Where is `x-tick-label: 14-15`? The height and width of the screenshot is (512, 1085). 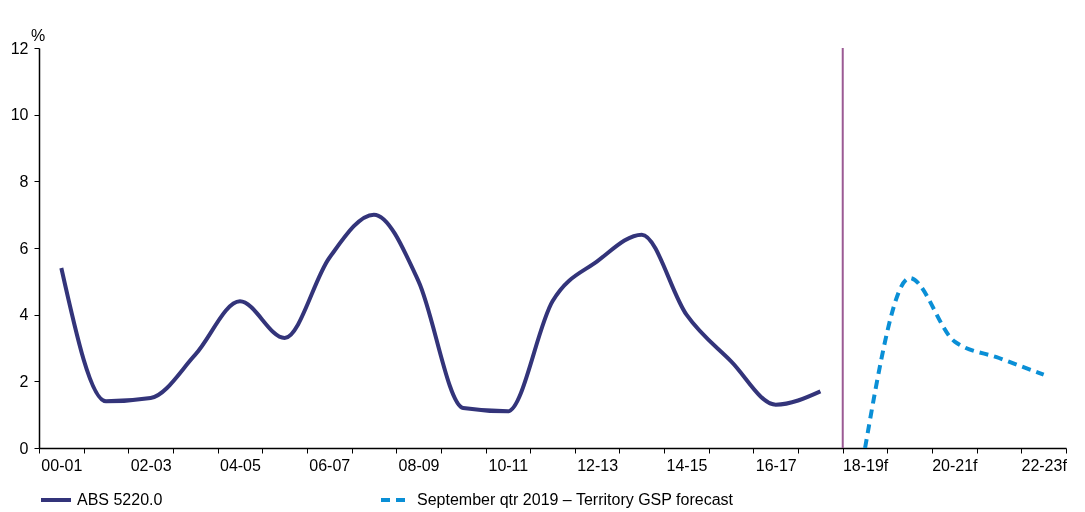 x-tick-label: 14-15 is located at coordinates (687, 465).